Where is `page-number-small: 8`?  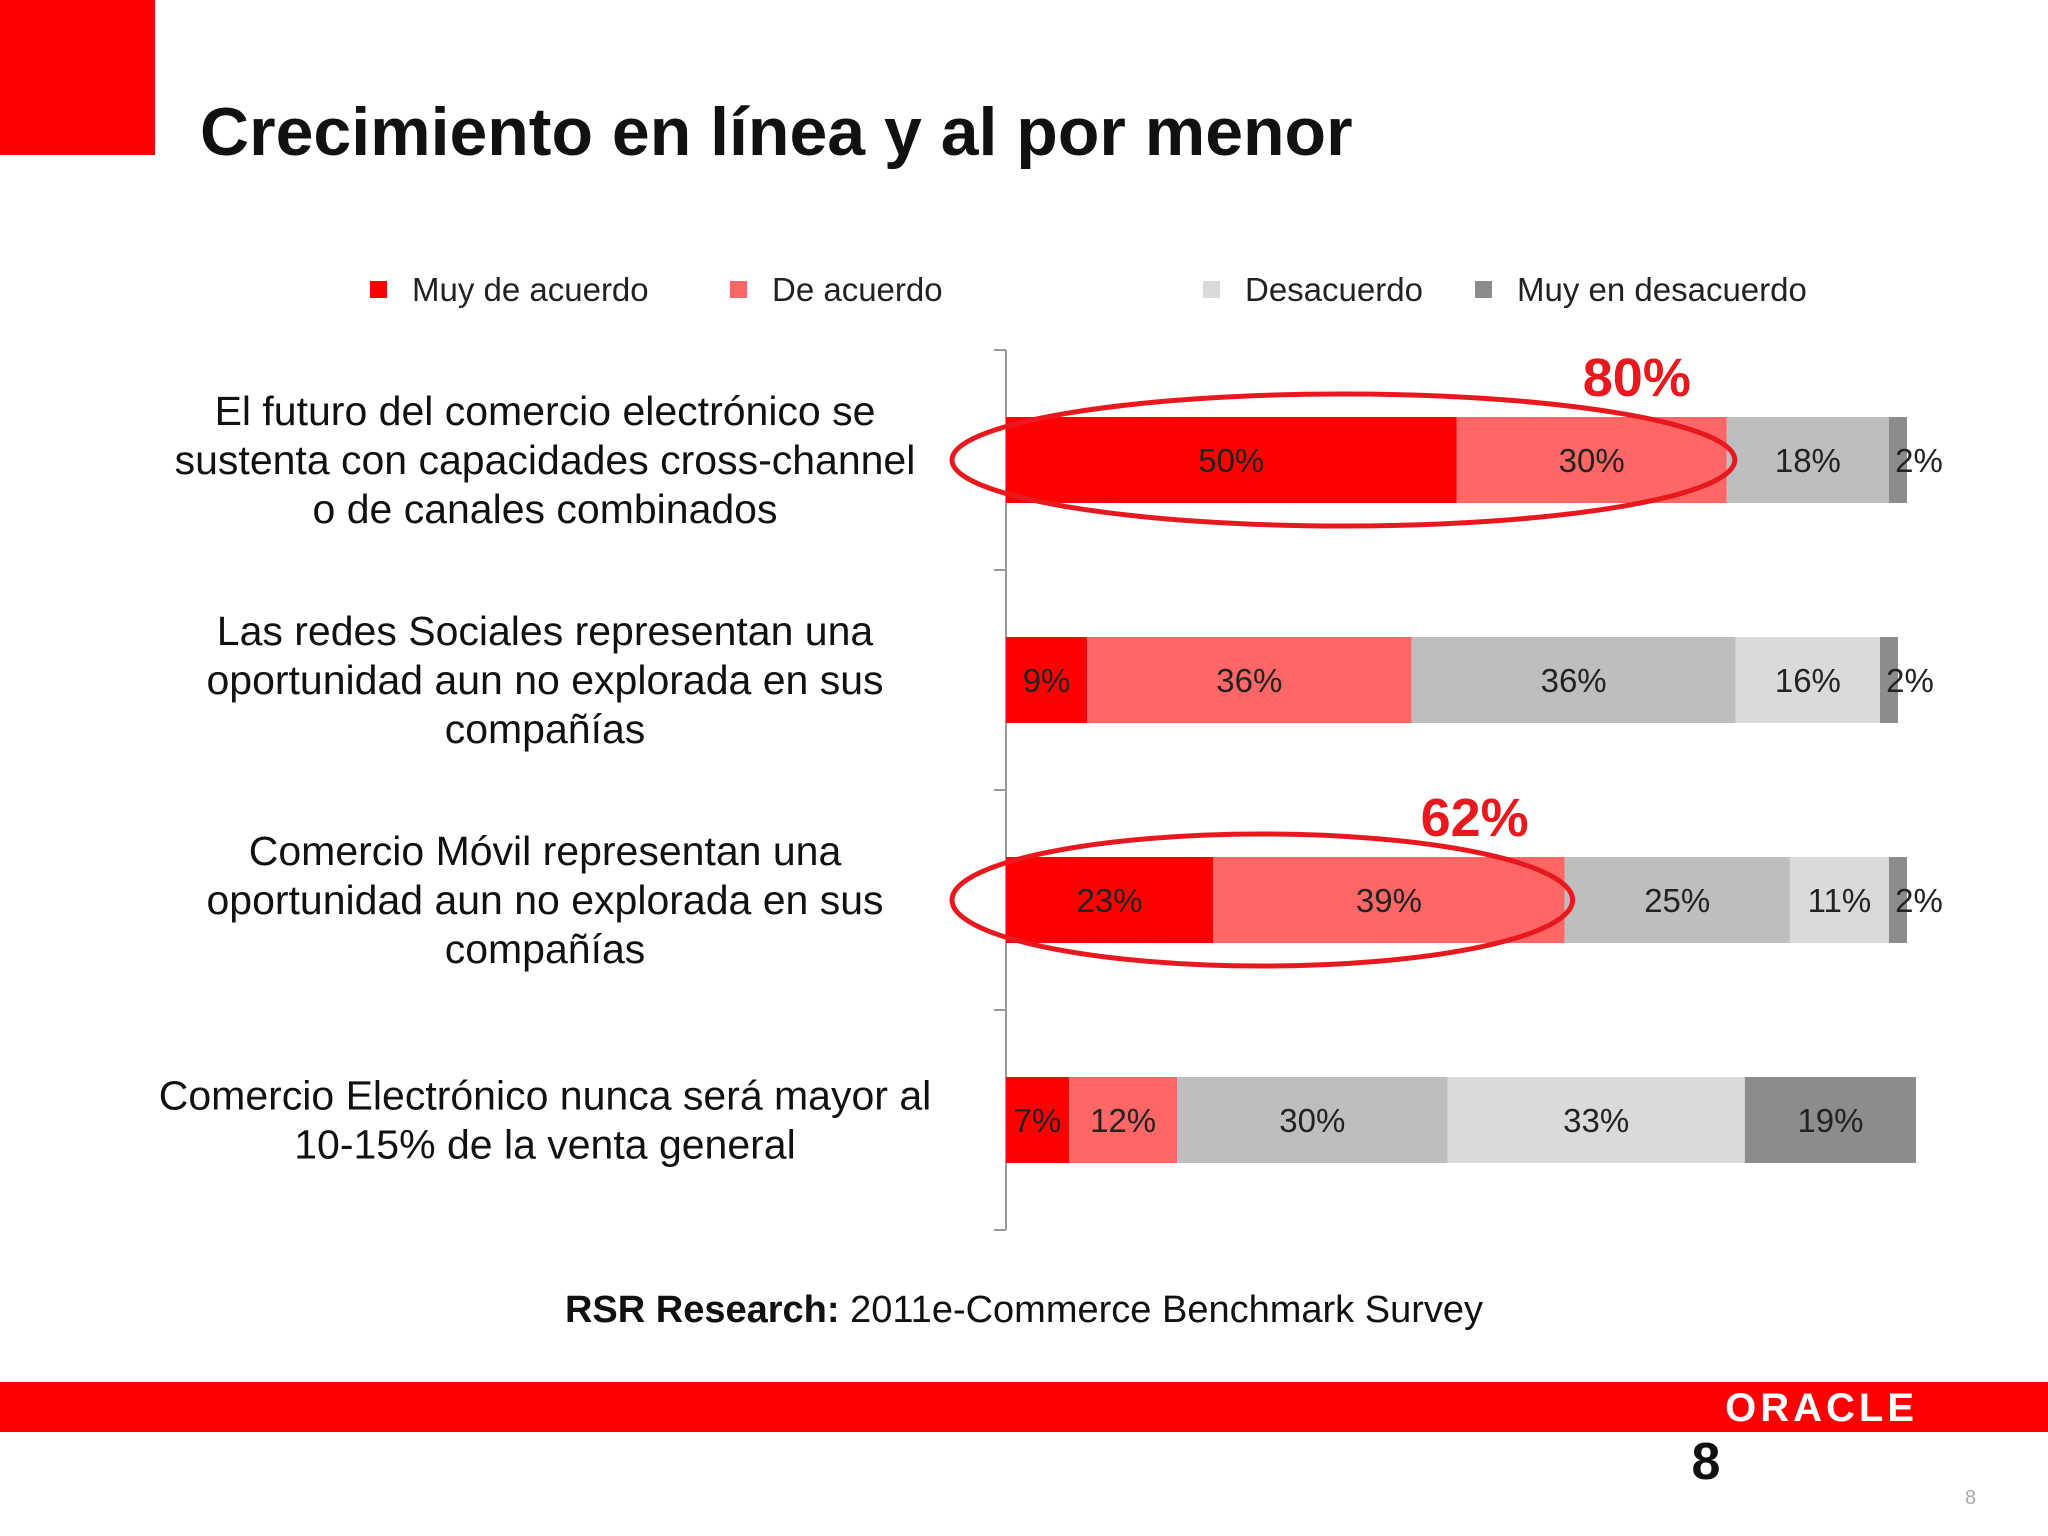 page-number-small: 8 is located at coordinates (1971, 1498).